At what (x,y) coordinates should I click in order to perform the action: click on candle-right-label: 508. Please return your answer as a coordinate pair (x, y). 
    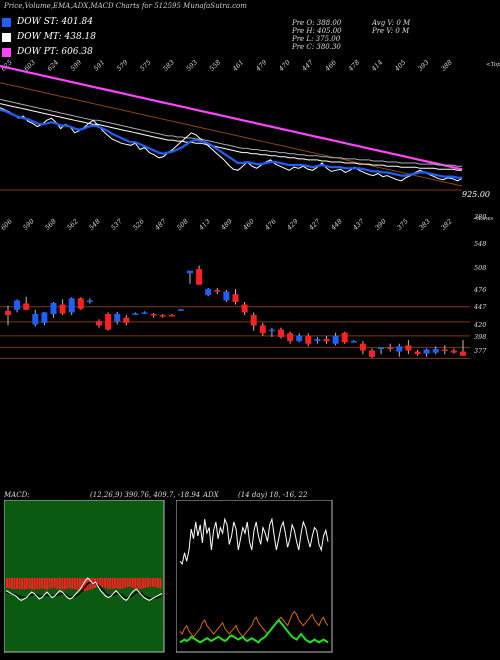
    Looking at the image, I should click on (480, 268).